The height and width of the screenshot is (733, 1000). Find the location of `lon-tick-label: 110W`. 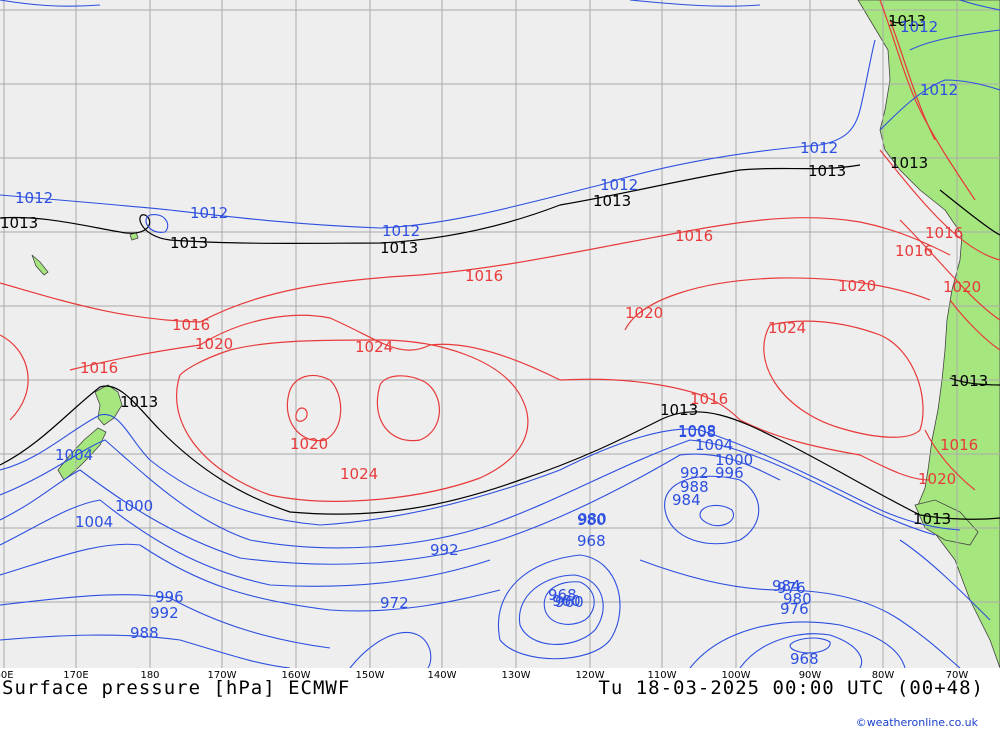

lon-tick-label: 110W is located at coordinates (662, 675).